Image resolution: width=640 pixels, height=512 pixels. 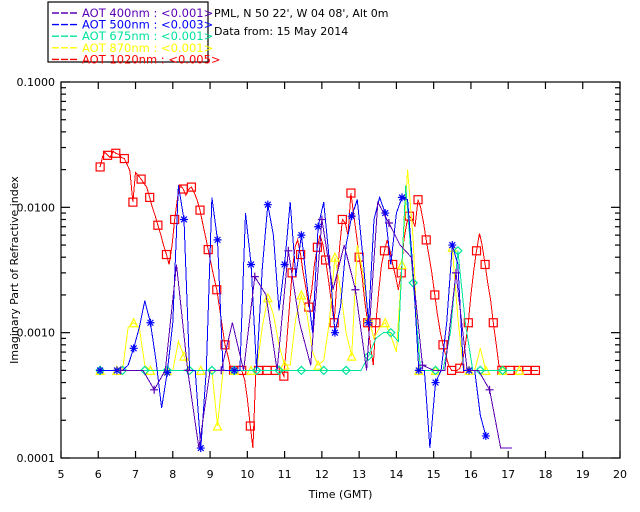 What do you see at coordinates (147, 48) in the screenshot?
I see `legend-label-3: AOT 870nm : <0.001>` at bounding box center [147, 48].